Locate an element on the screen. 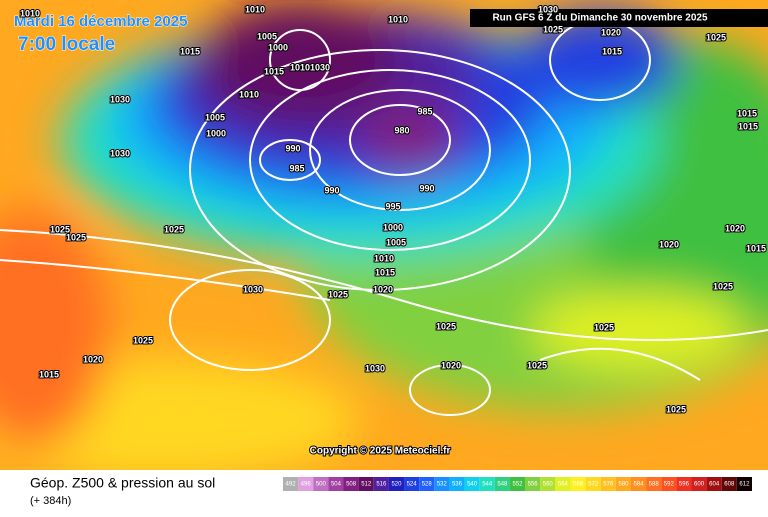 The height and width of the screenshot is (517, 768). scale-label: 540 is located at coordinates (472, 485).